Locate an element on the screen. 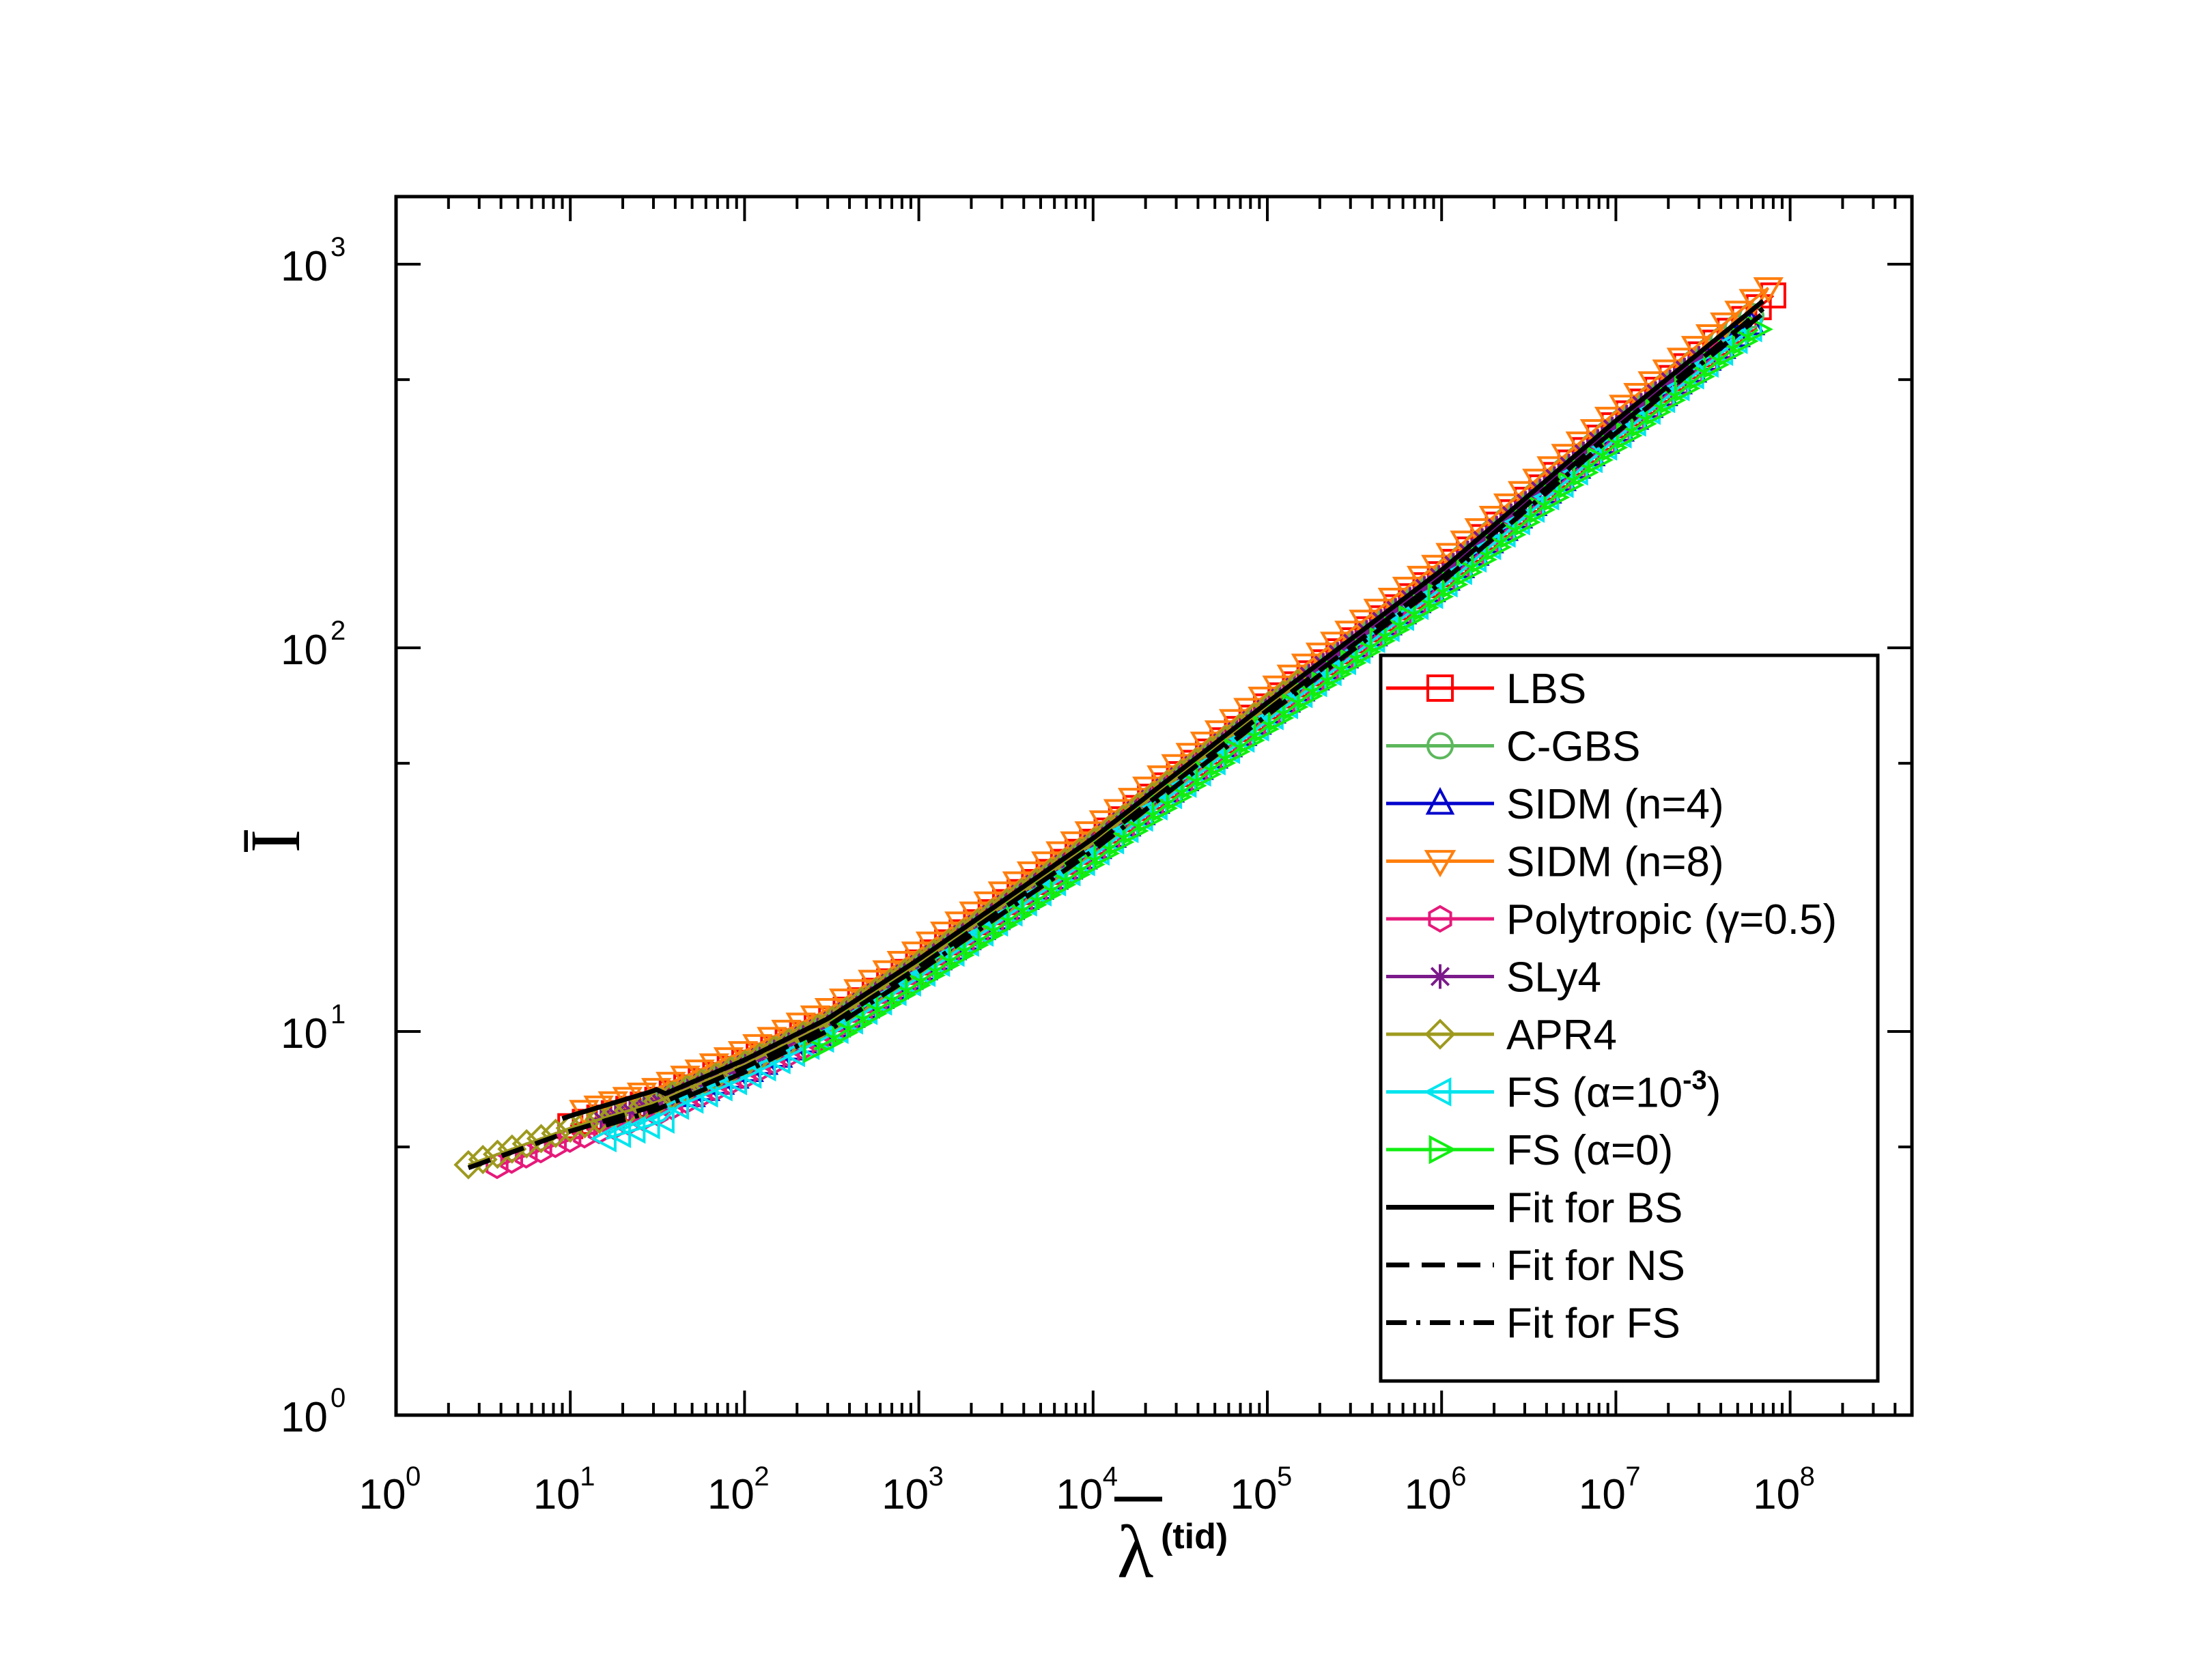 The image size is (2196, 1680). x-tick-labels: 10 0 10 1 10 2 10 3 10 4 10 5 10 6 10 7 10 8 is located at coordinates (1087, 1490).